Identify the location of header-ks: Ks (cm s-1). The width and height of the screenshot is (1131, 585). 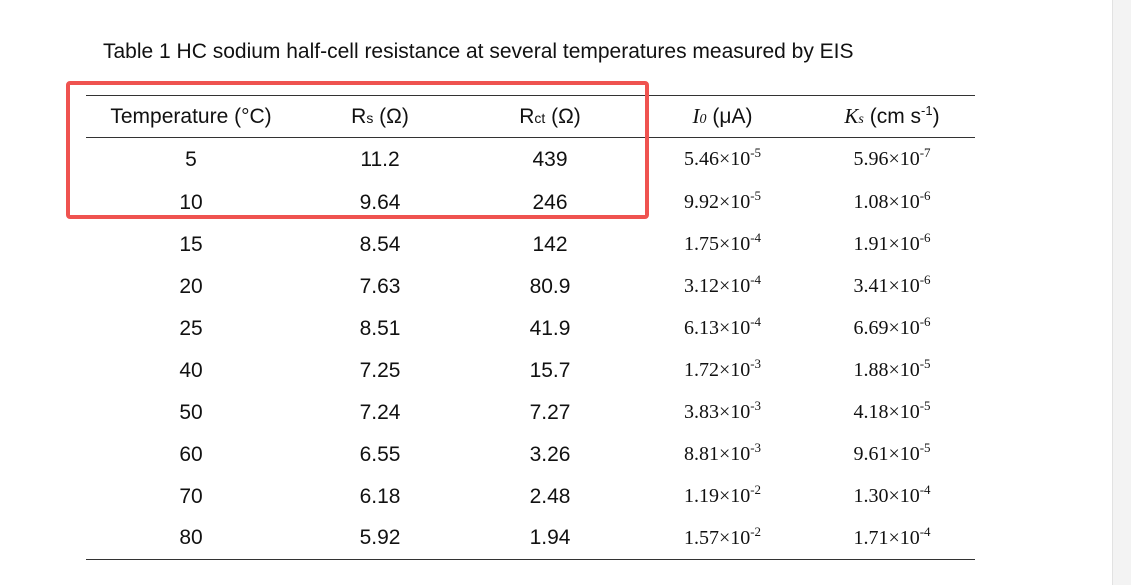
(892, 116).